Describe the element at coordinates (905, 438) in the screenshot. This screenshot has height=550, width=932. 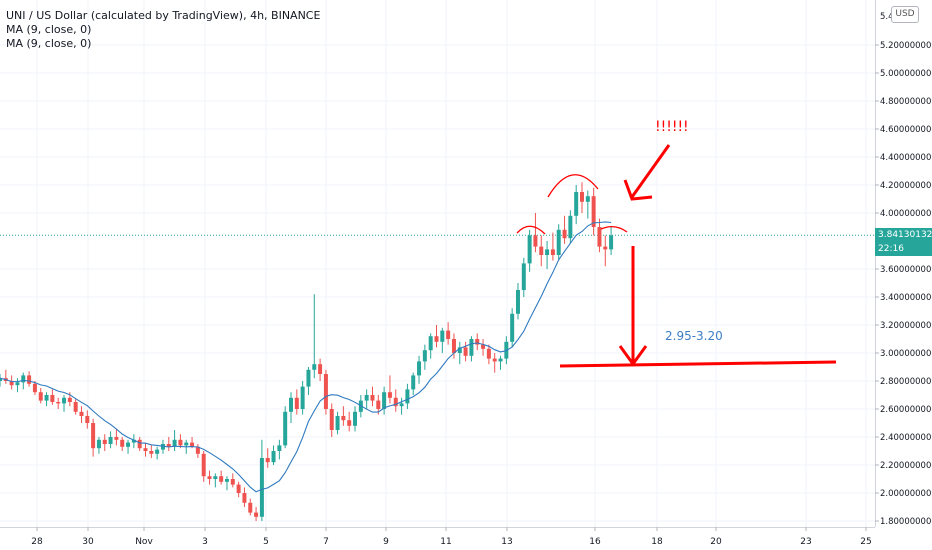
I see `price-tick-label: 2.40000000` at that location.